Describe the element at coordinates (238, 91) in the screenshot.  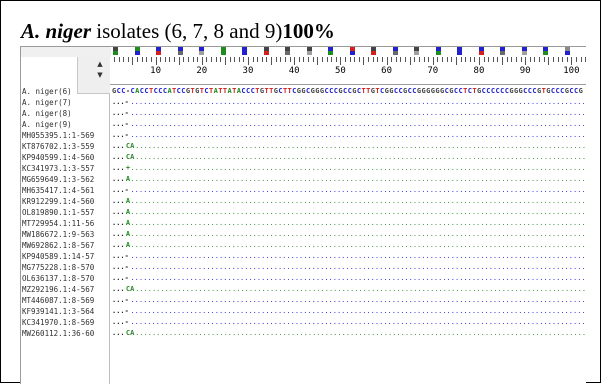
I see `base-char: A` at that location.